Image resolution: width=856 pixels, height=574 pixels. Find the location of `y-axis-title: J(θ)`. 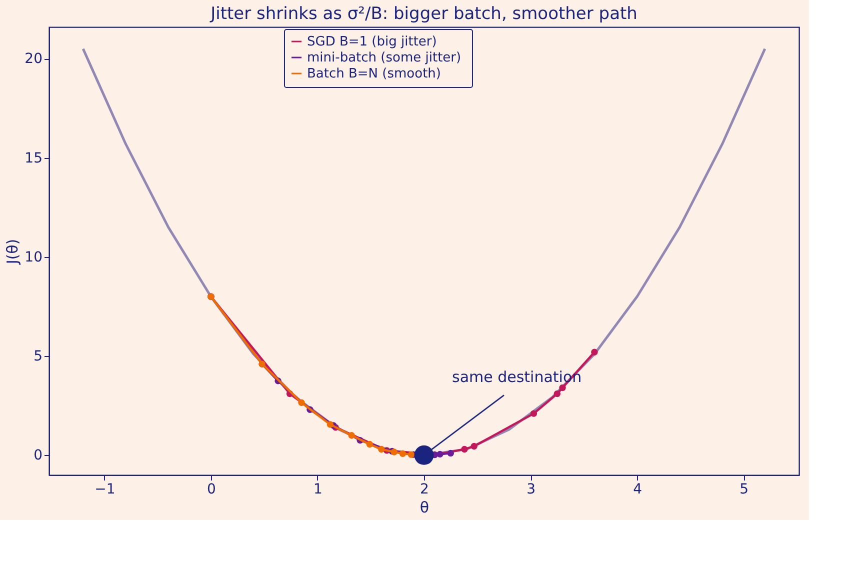

y-axis-title: J(θ) is located at coordinates (13, 252).